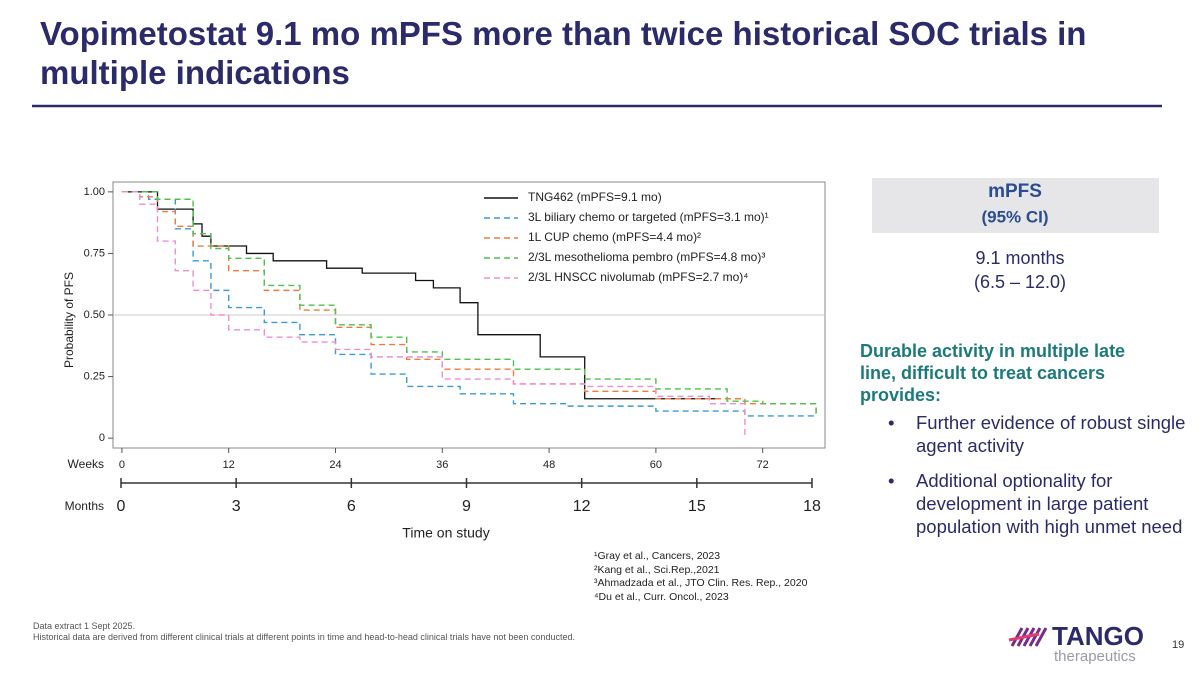 Image resolution: width=1200 pixels, height=675 pixels. Describe the element at coordinates (229, 465) in the screenshot. I see `x-tick-label: 12` at that location.